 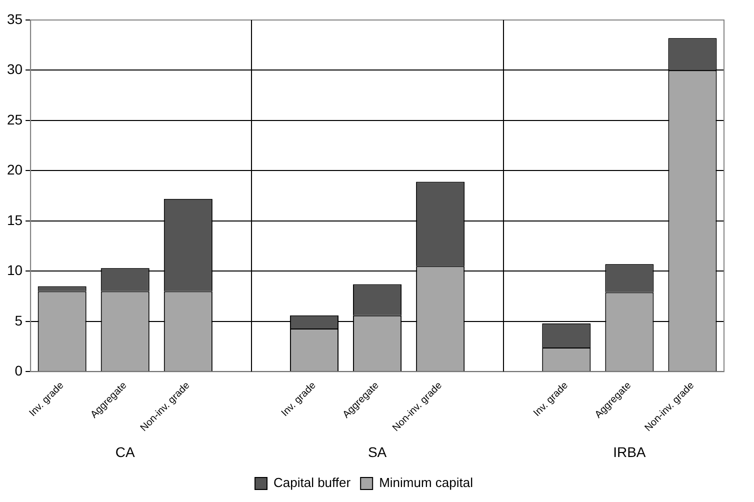 What do you see at coordinates (14, 119) in the screenshot?
I see `y-tick-label: 25` at bounding box center [14, 119].